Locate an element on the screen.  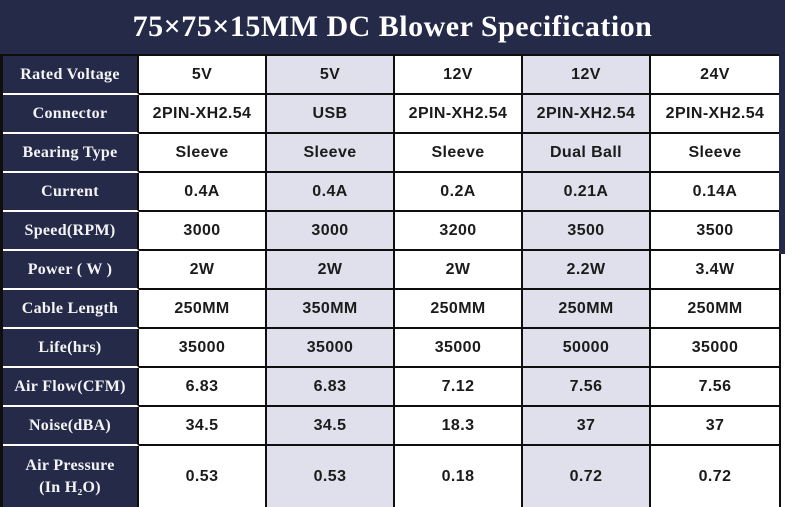
row-label: Bearing Type is located at coordinates (71, 153).